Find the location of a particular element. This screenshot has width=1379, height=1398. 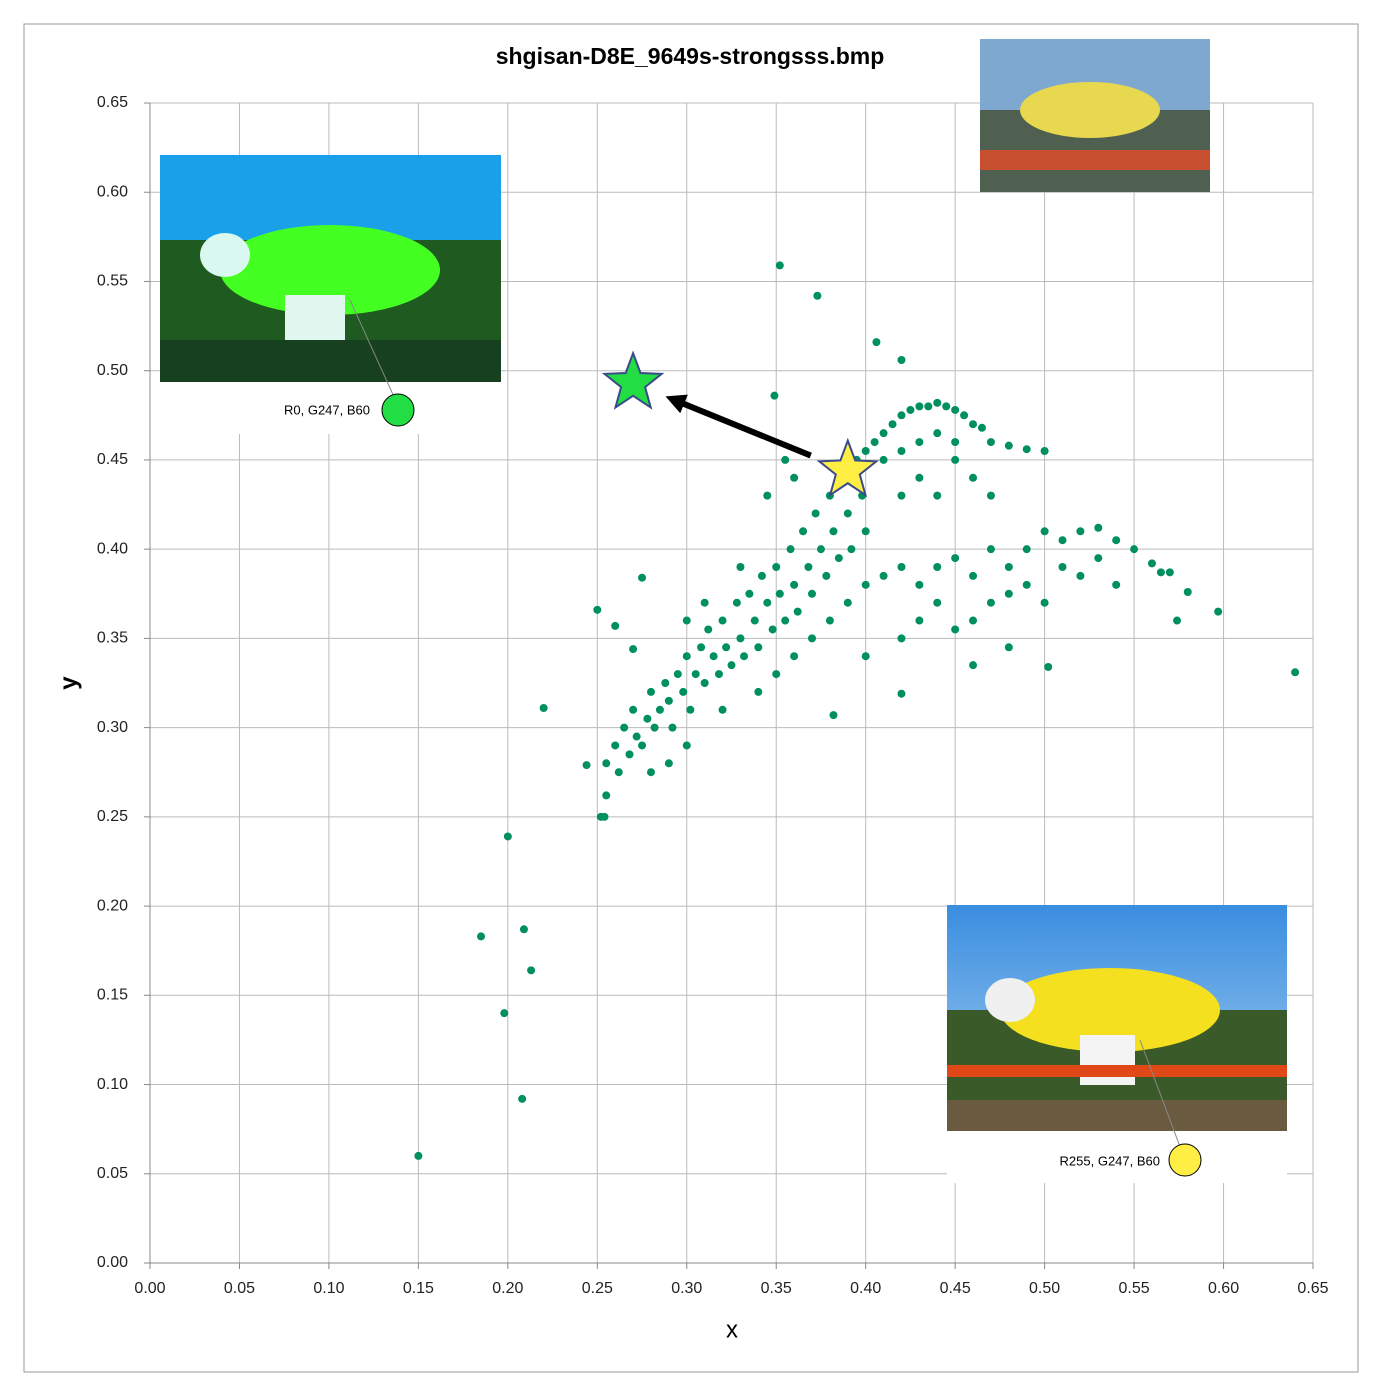

y-tick-label: 0.65 is located at coordinates (112, 102).